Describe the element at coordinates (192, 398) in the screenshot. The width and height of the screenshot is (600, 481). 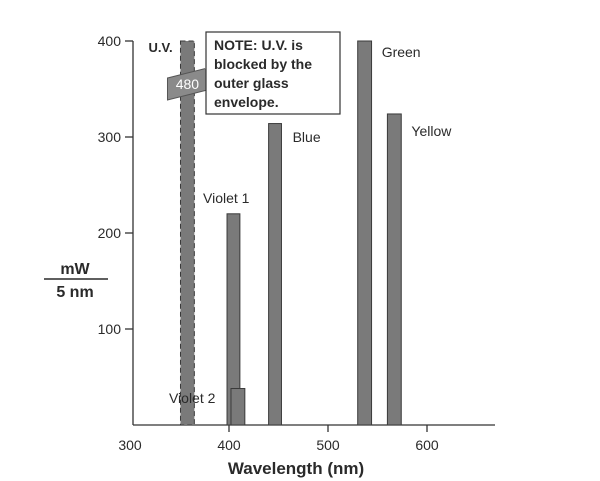
I see `line-label-violet-2: Violet 2` at that location.